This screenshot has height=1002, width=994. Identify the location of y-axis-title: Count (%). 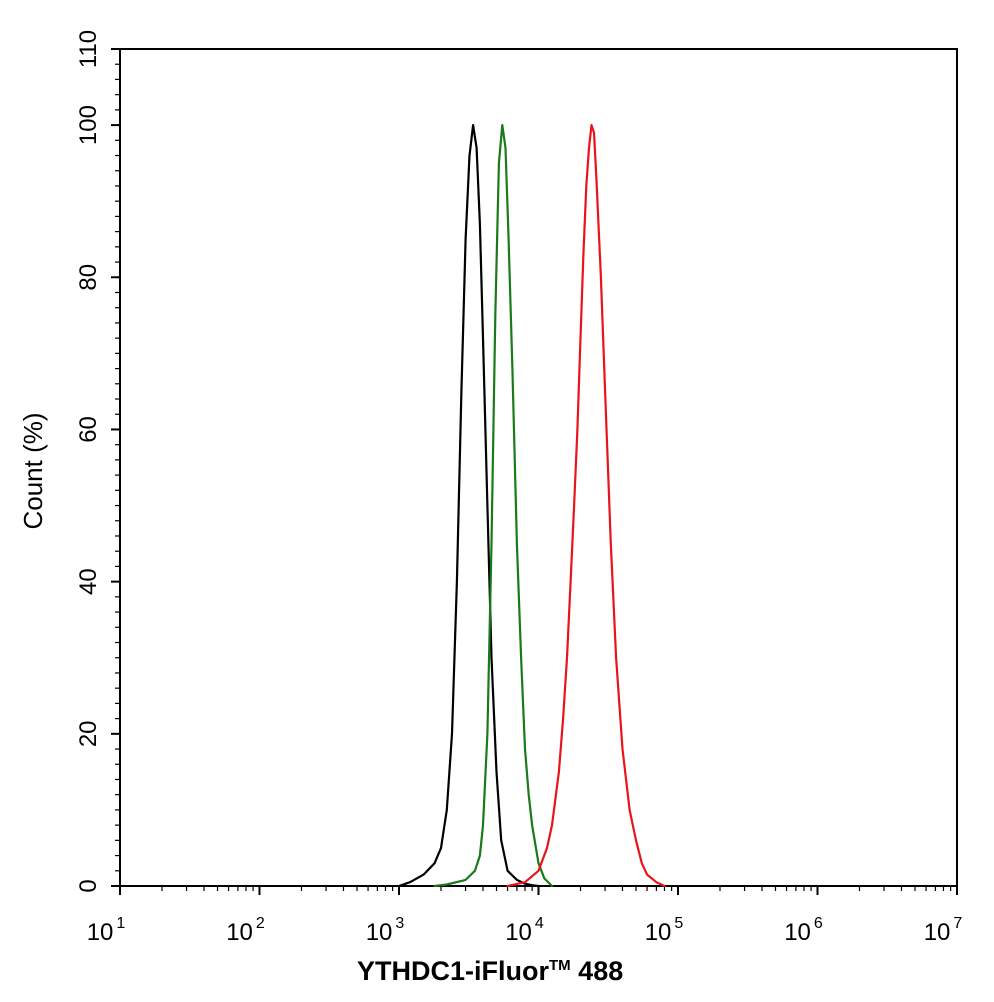
(33, 470).